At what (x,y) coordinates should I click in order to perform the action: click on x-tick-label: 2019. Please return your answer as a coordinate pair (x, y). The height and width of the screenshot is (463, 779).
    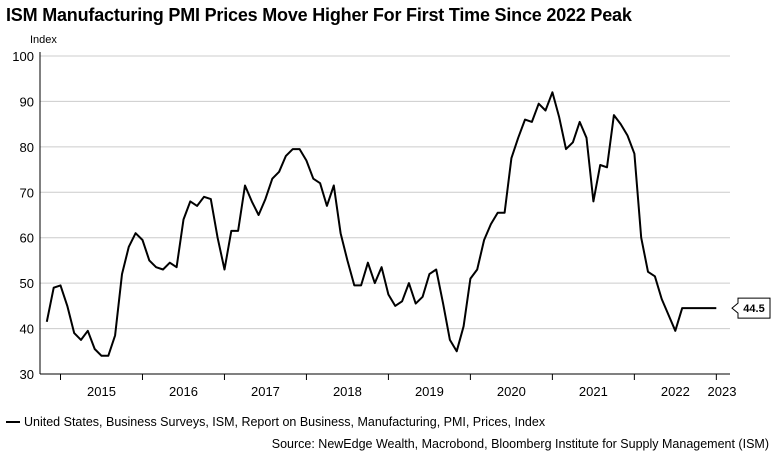
    Looking at the image, I should click on (429, 391).